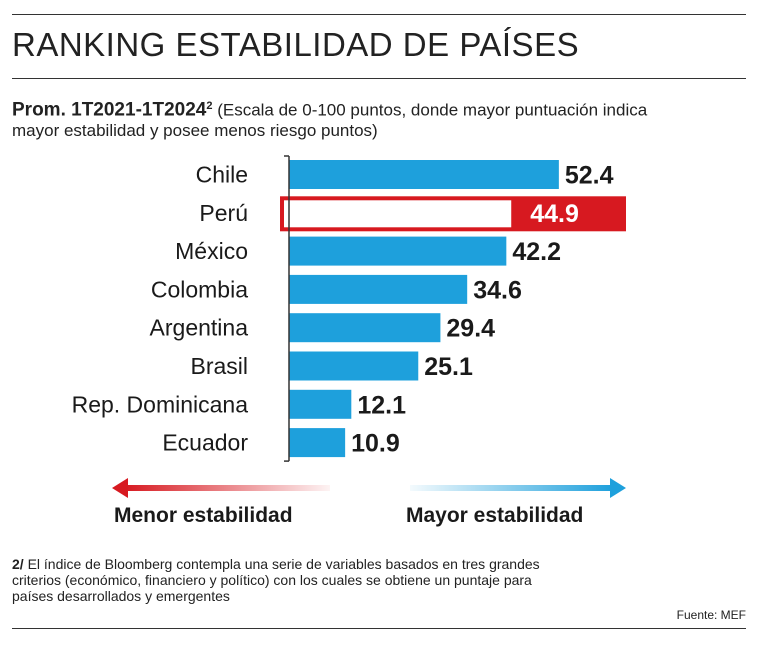  What do you see at coordinates (296, 44) in the screenshot?
I see `chart-title: RANKING ESTABILIDAD DE PAÍSES` at bounding box center [296, 44].